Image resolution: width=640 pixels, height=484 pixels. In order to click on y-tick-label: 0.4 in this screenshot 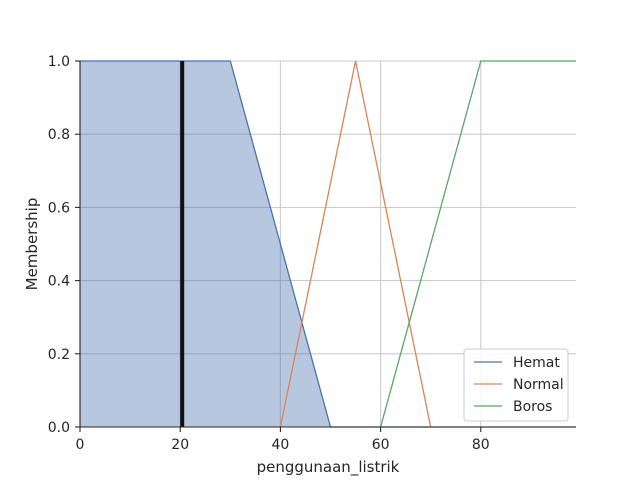, I will do `click(59, 282)`.